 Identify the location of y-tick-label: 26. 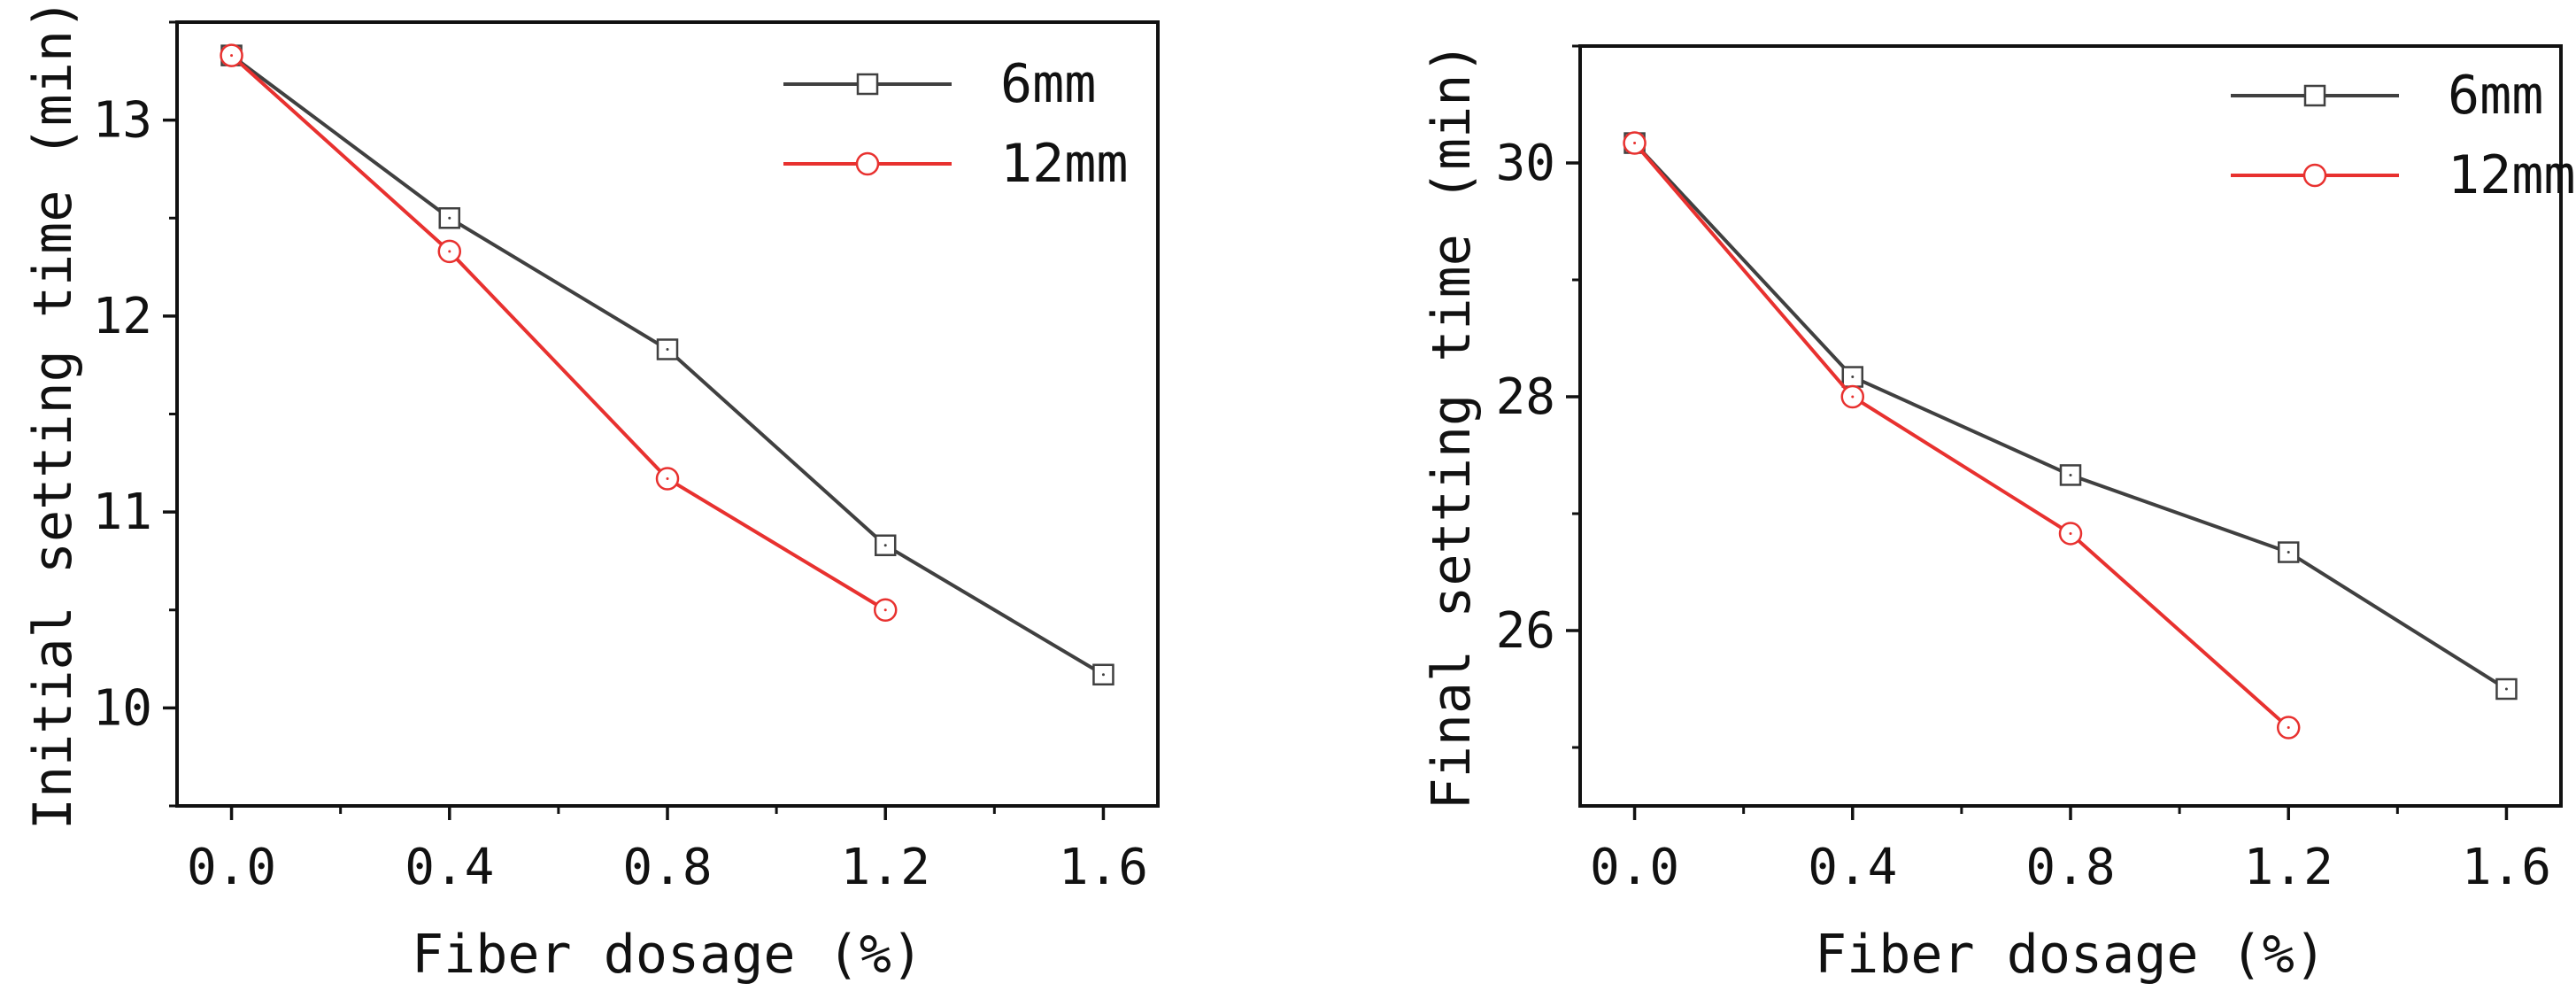
(1525, 631).